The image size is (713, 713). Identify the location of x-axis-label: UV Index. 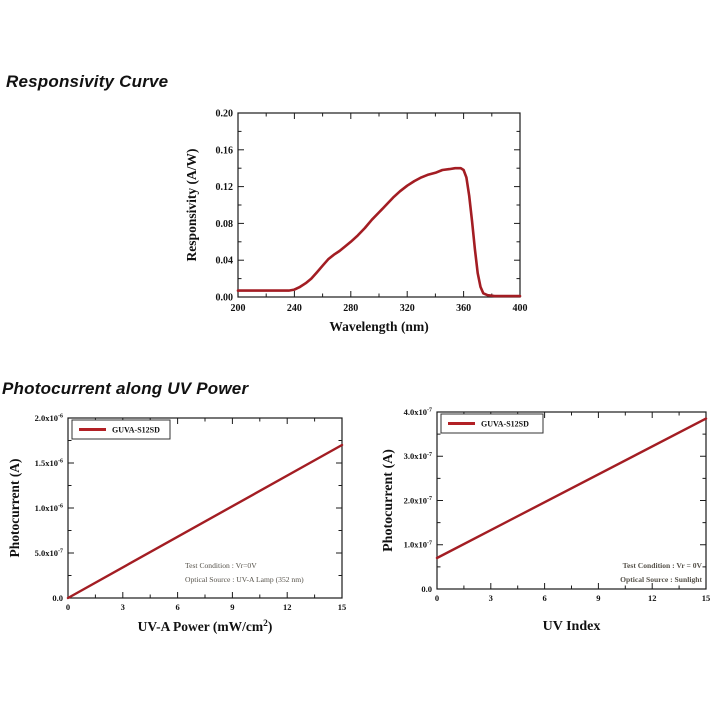
(572, 626).